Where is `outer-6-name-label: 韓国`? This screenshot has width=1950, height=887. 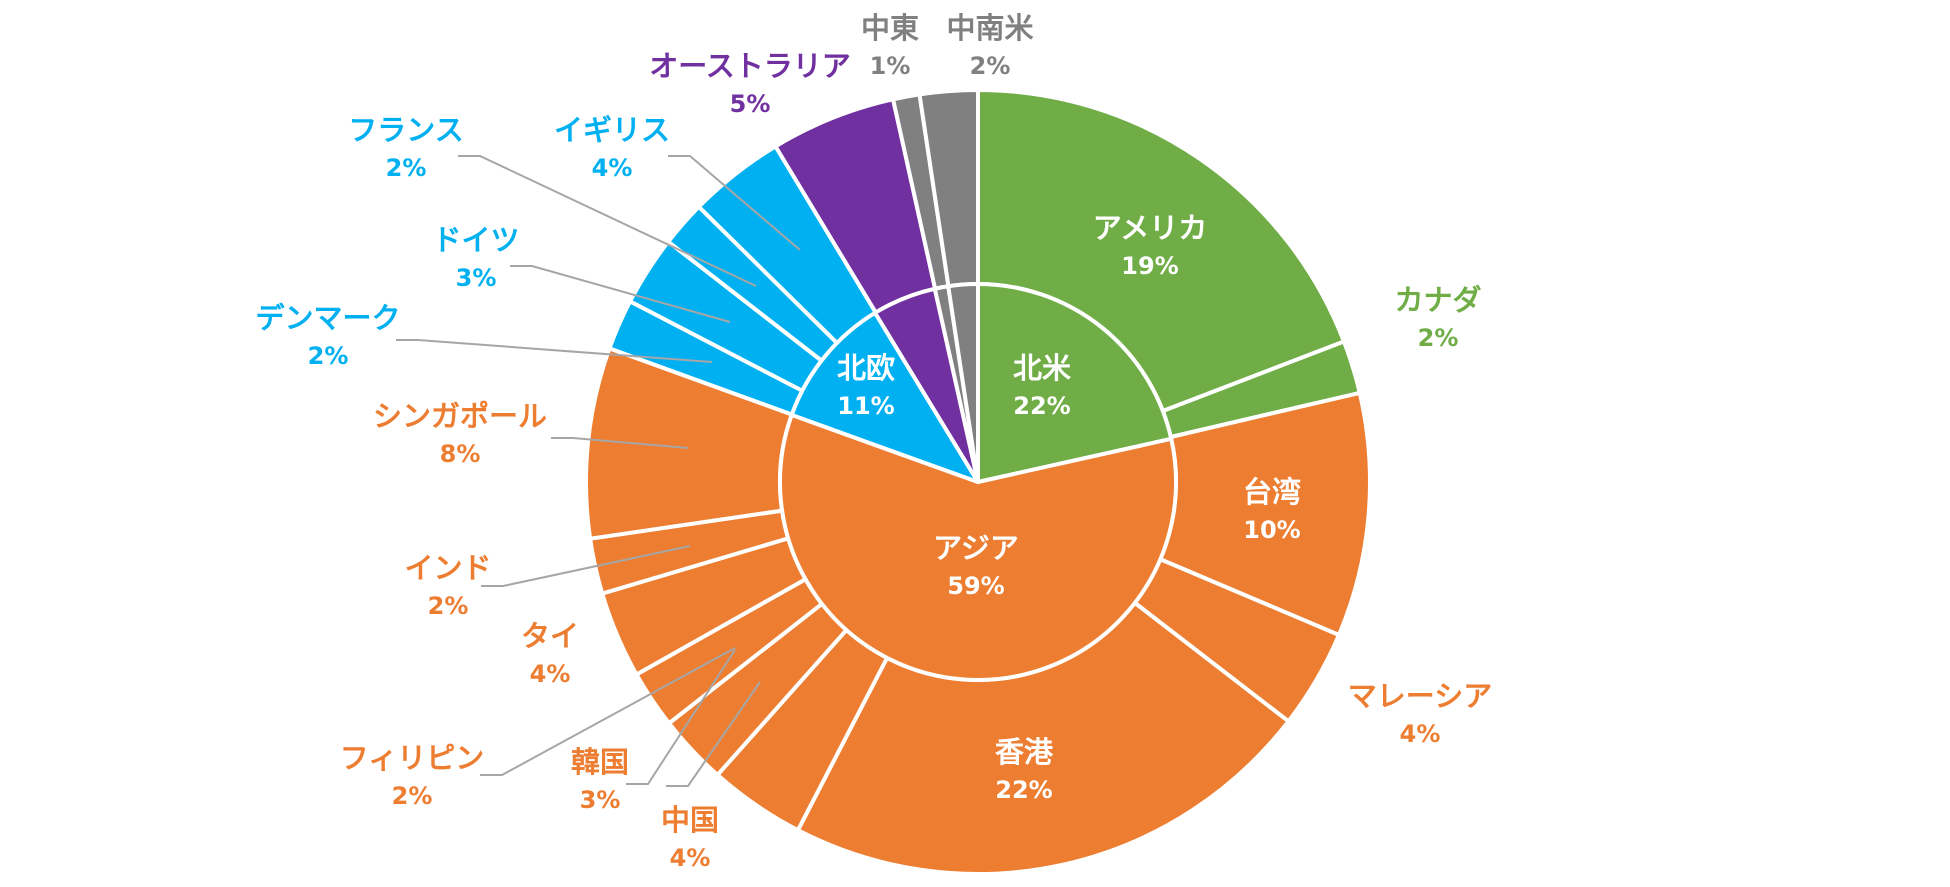 outer-6-name-label: 韓国 is located at coordinates (600, 762).